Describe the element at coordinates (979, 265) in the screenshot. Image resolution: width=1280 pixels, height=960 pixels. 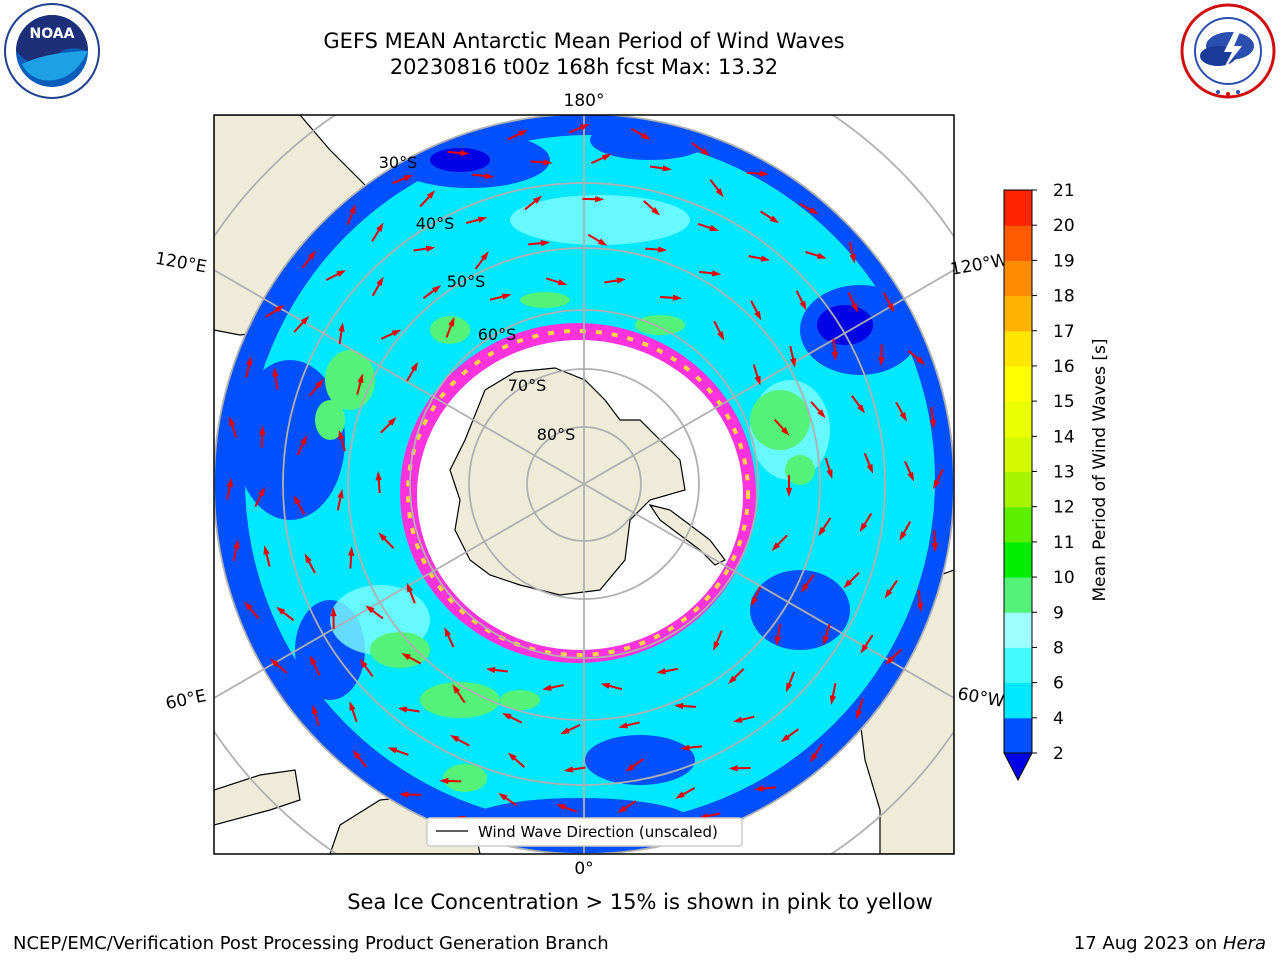
I see `lon-label-120w: 120°W` at that location.